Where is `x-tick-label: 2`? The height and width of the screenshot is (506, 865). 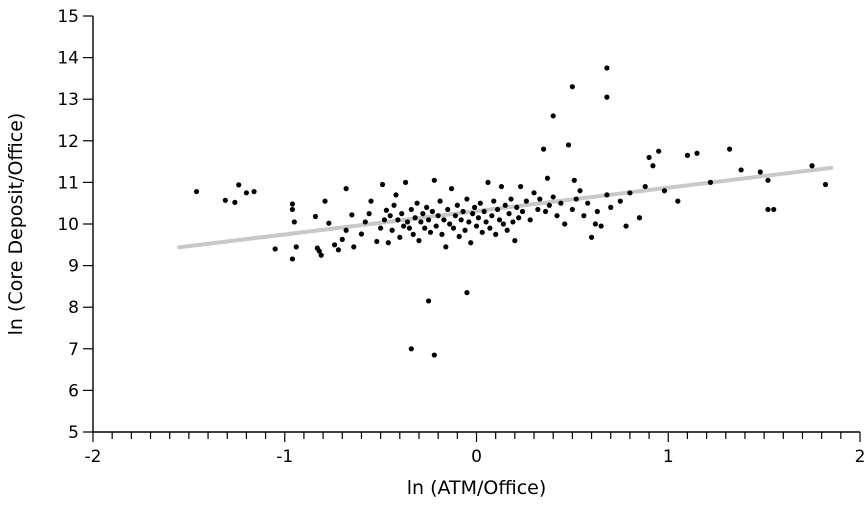
x-tick-label: 2 is located at coordinates (860, 457).